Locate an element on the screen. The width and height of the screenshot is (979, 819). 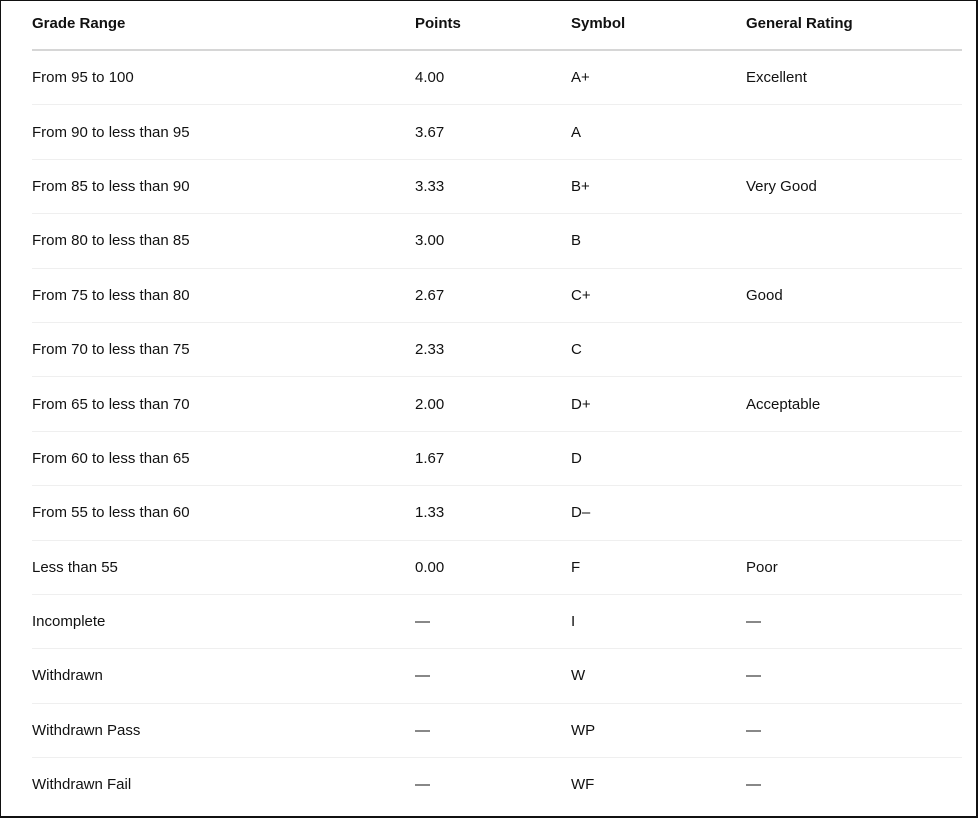
table-row: Incomplete — I — is located at coordinates (497, 622).